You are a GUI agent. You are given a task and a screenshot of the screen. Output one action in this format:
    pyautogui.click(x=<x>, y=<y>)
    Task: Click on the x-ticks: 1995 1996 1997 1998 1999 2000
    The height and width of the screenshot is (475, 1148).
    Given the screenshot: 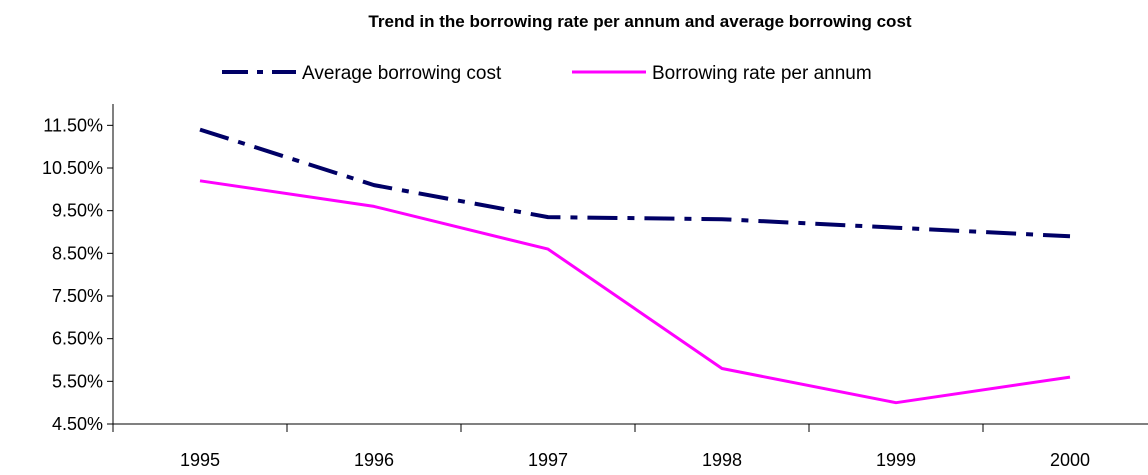 What is the action you would take?
    pyautogui.click(x=601, y=447)
    